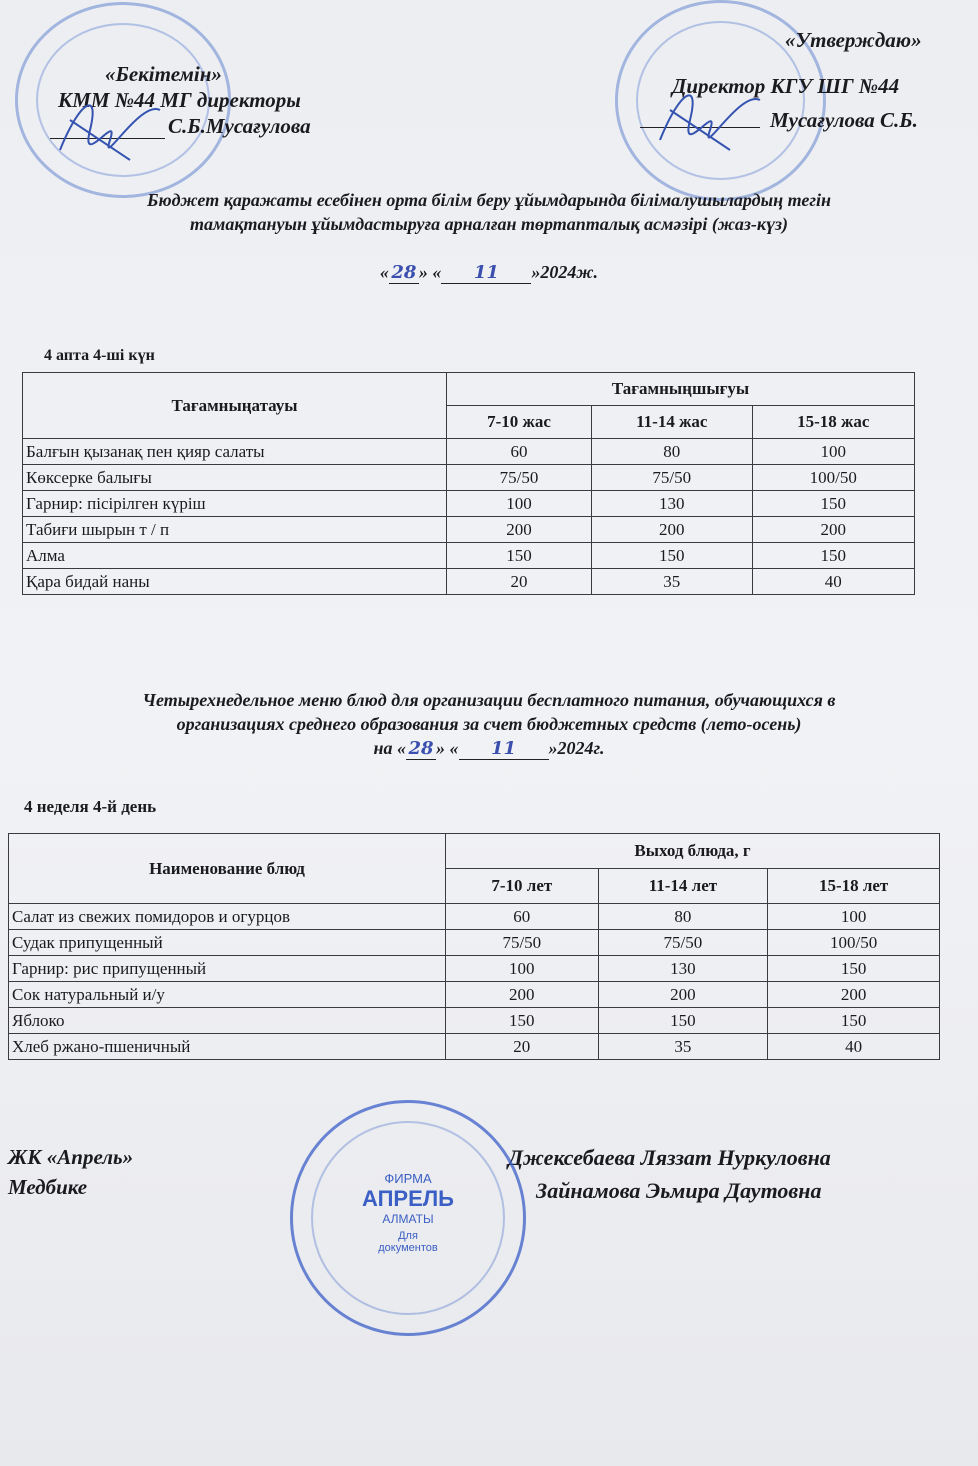 This screenshot has height=1466, width=978. Describe the element at coordinates (227, 942) in the screenshot. I see `dish-name: Судак припущенный` at that location.